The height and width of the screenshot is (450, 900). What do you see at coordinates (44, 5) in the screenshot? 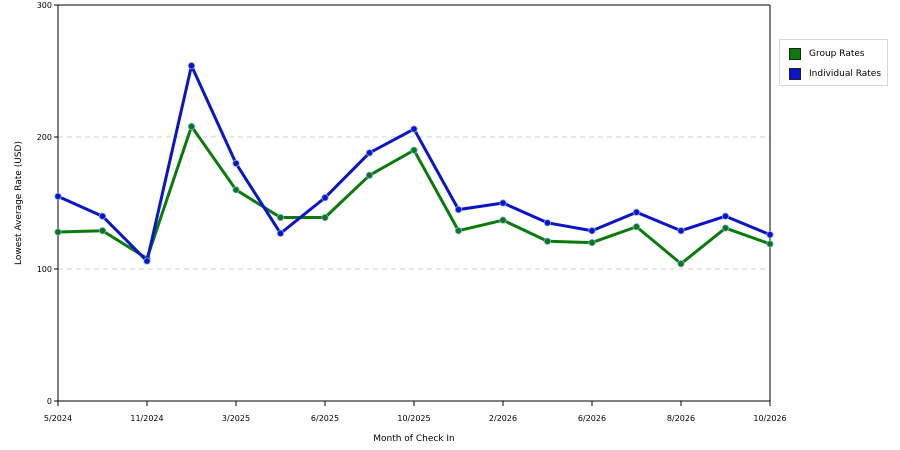
I see `y-tick-label: 300` at bounding box center [44, 5].